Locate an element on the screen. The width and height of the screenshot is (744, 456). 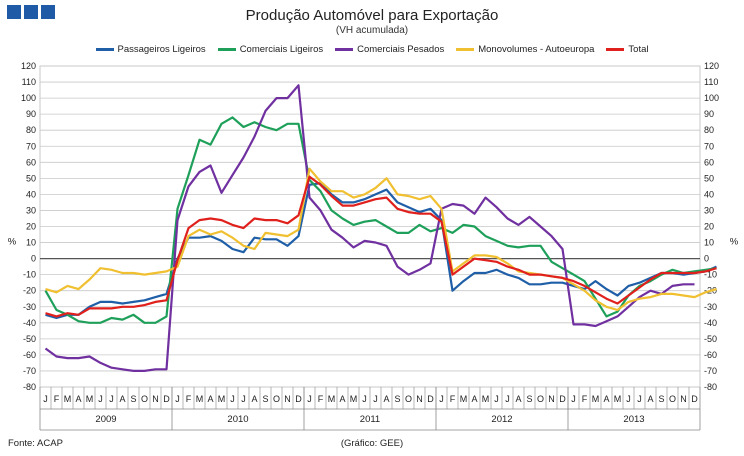
chart-credit: (Gráfico: GEE) is located at coordinates (372, 443).